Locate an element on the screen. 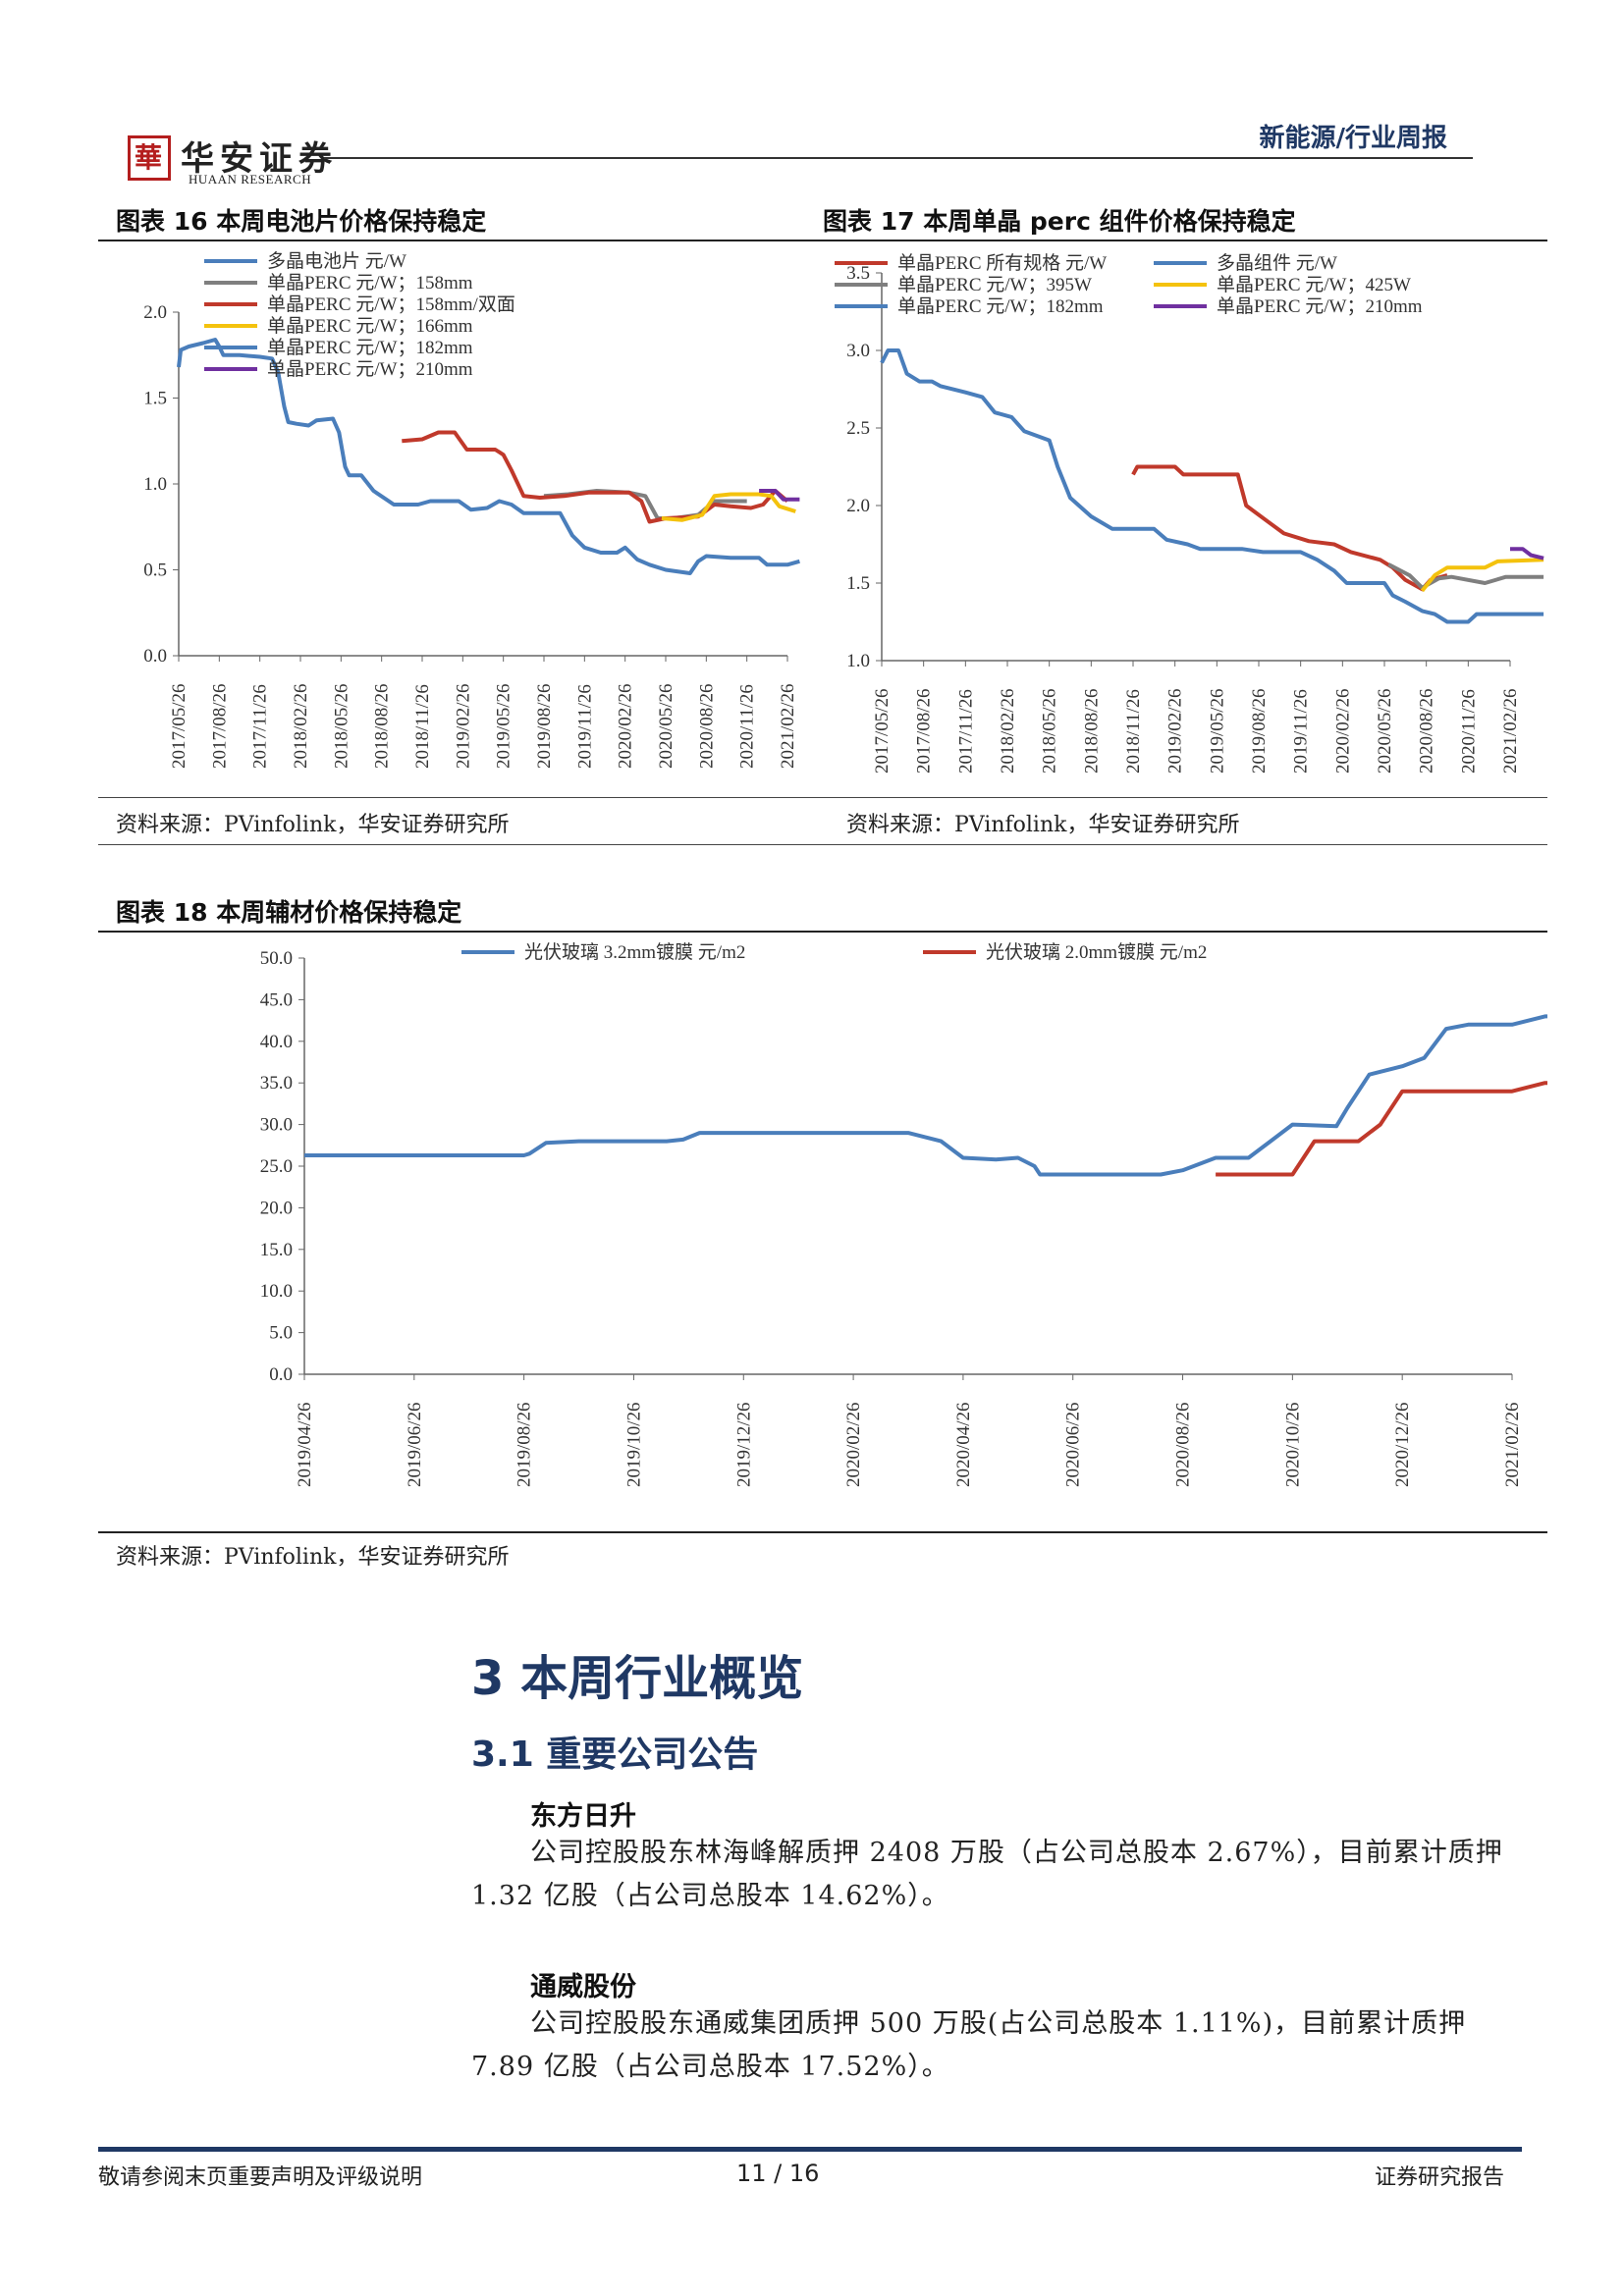 This screenshot has width=1624, height=2296. x-tick-label: 2019/12/26 is located at coordinates (743, 1444).